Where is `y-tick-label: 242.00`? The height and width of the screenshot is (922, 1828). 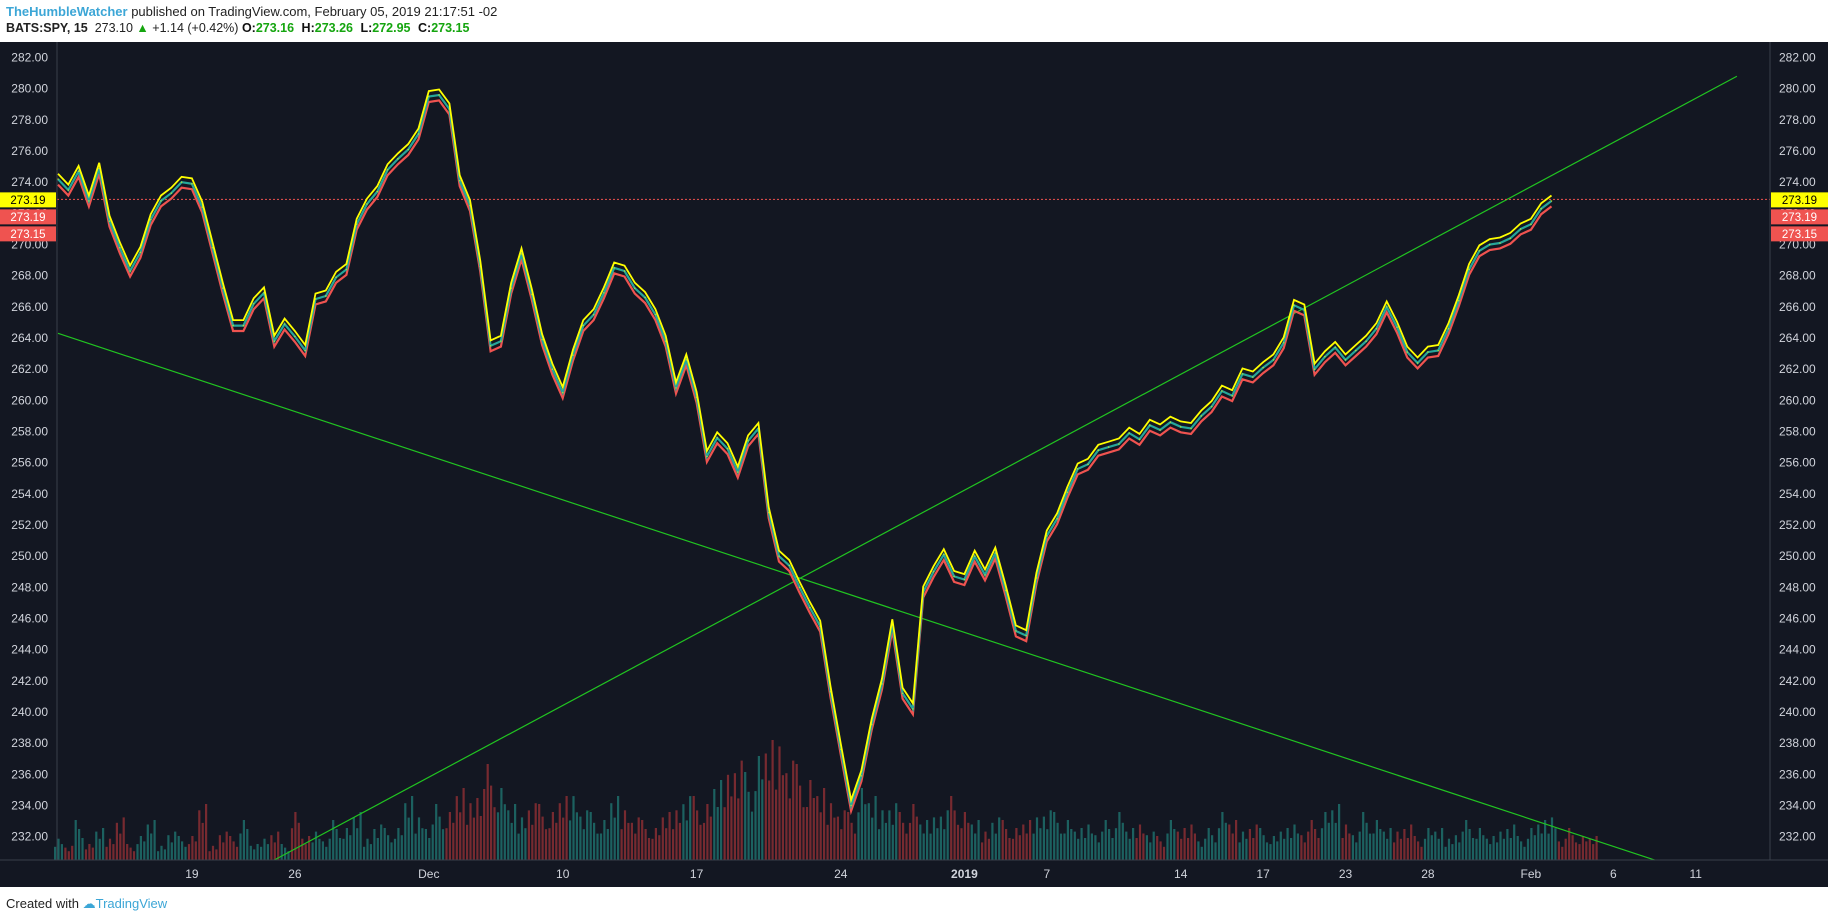
y-tick-label: 242.00 is located at coordinates (1797, 681).